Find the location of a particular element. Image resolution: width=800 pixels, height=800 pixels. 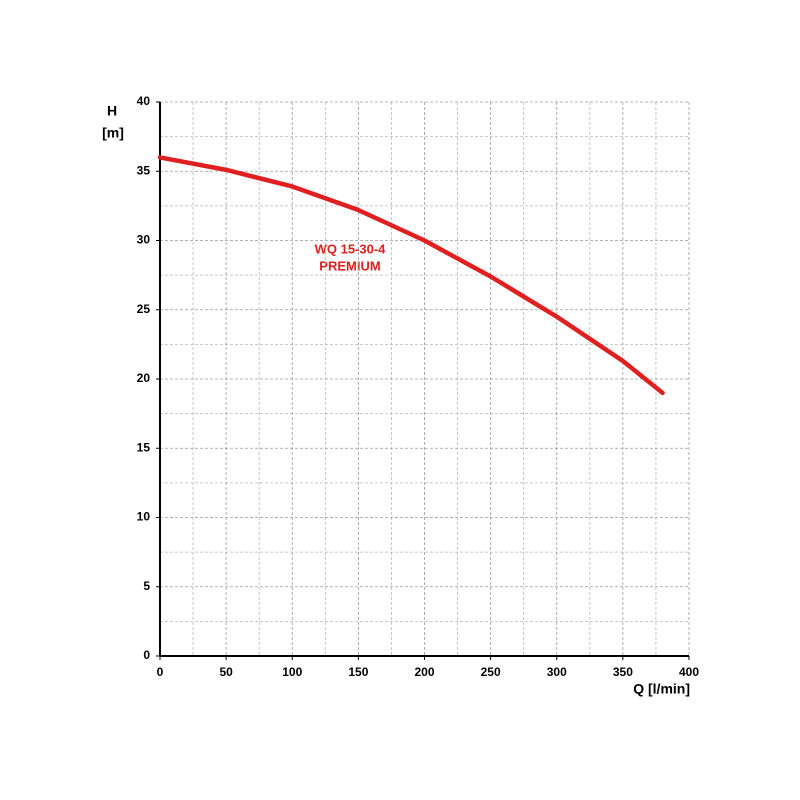

annotation: WQ 15-30-4 is located at coordinates (351, 248).